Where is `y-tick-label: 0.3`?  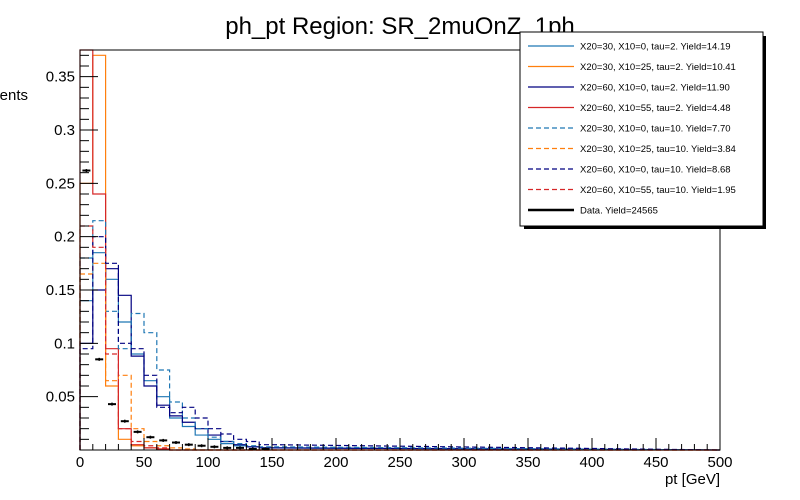 y-tick-label: 0.3 is located at coordinates (64, 130).